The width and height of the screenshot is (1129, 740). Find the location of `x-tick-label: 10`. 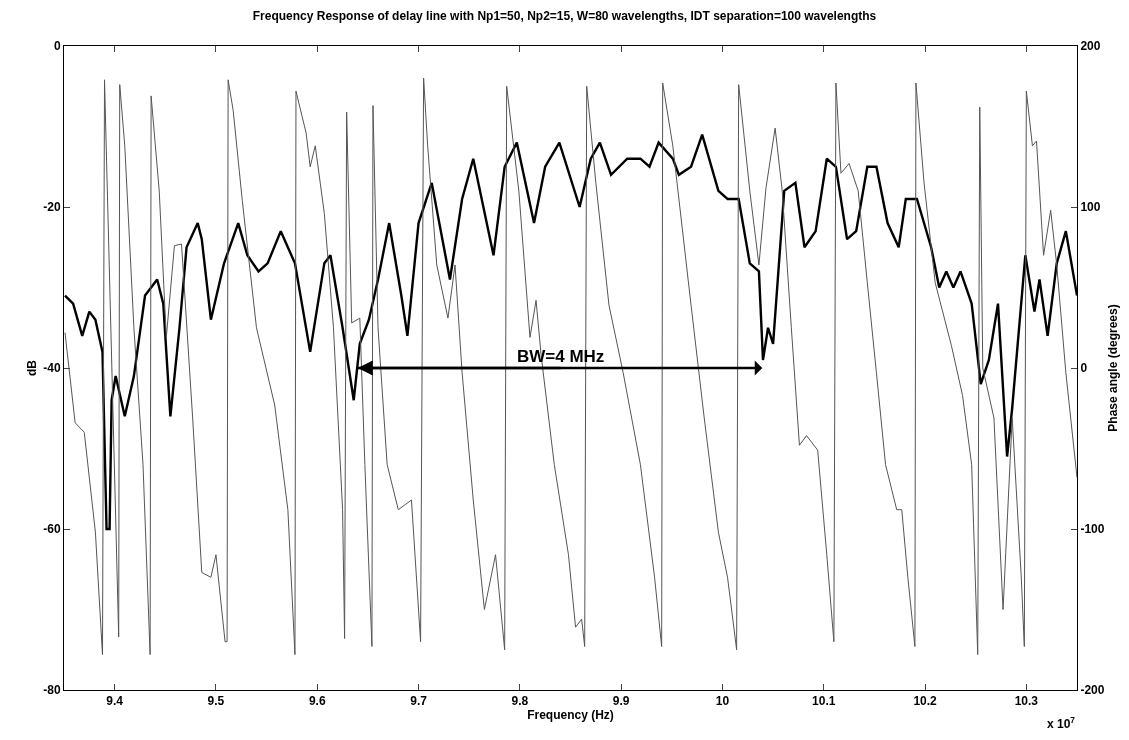

x-tick-label: 10 is located at coordinates (722, 701).